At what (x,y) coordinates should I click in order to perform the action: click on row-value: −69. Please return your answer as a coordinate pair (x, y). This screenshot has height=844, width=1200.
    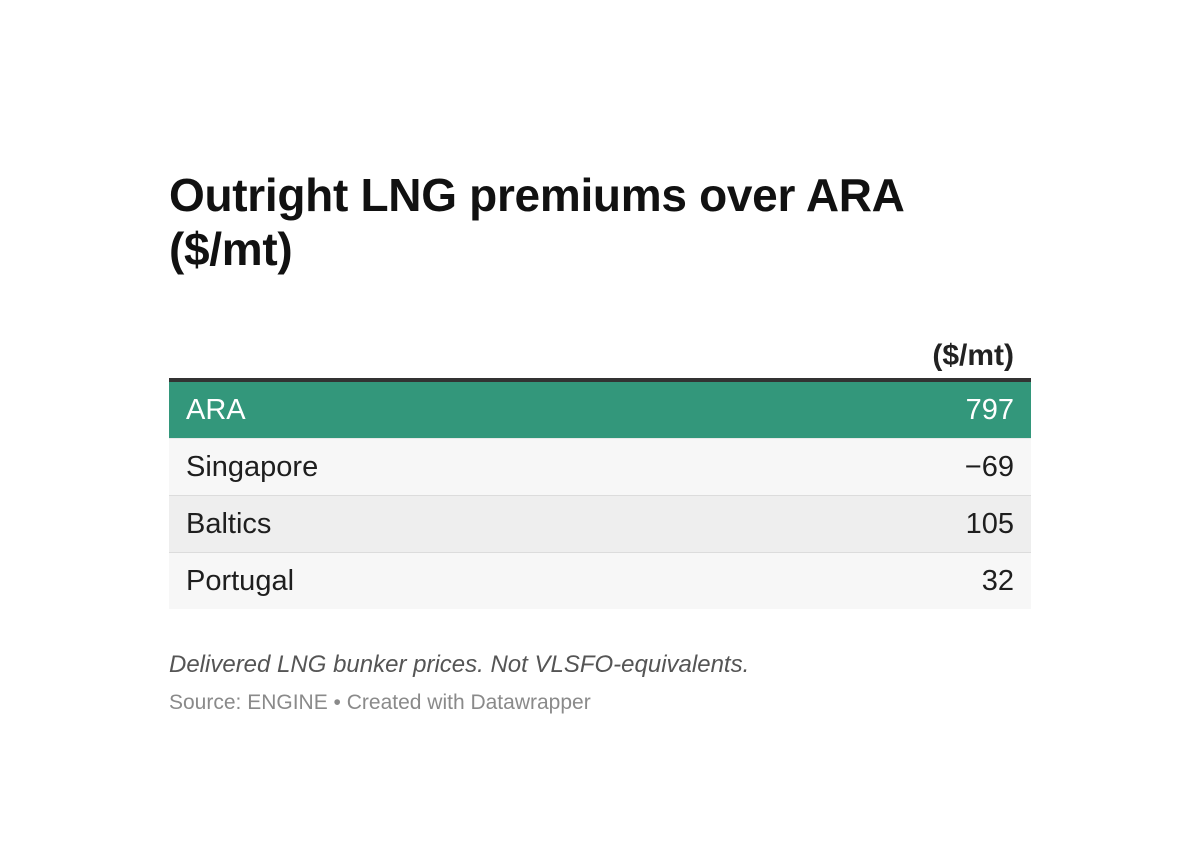
    Looking at the image, I should click on (989, 466).